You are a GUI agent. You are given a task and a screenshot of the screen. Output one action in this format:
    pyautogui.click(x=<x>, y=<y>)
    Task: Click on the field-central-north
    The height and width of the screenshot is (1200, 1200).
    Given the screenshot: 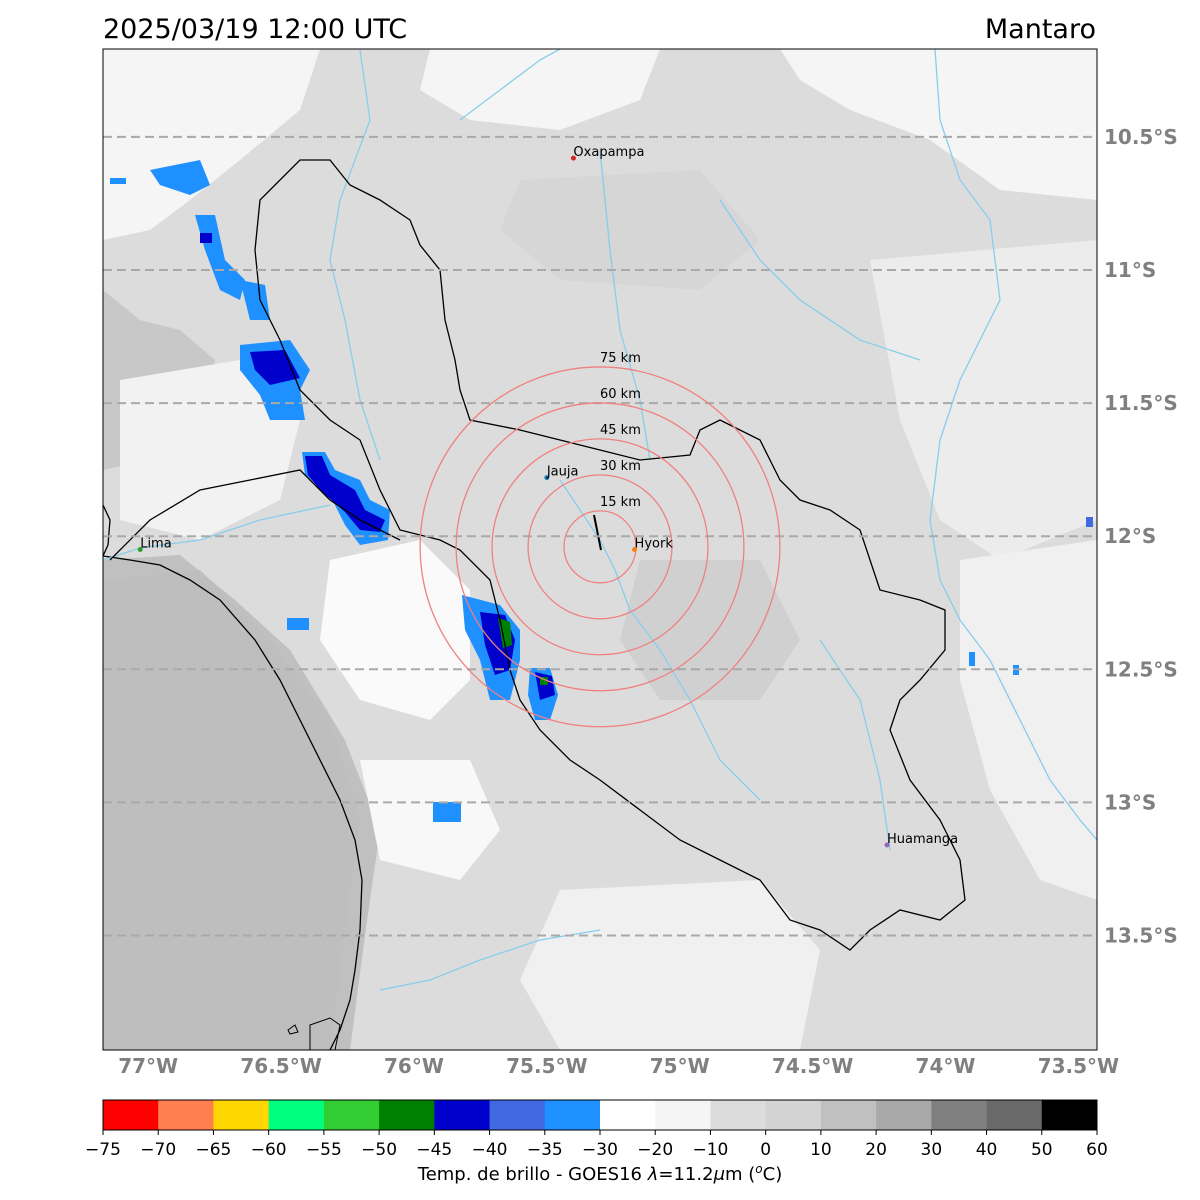 What is the action you would take?
    pyautogui.click(x=630, y=230)
    